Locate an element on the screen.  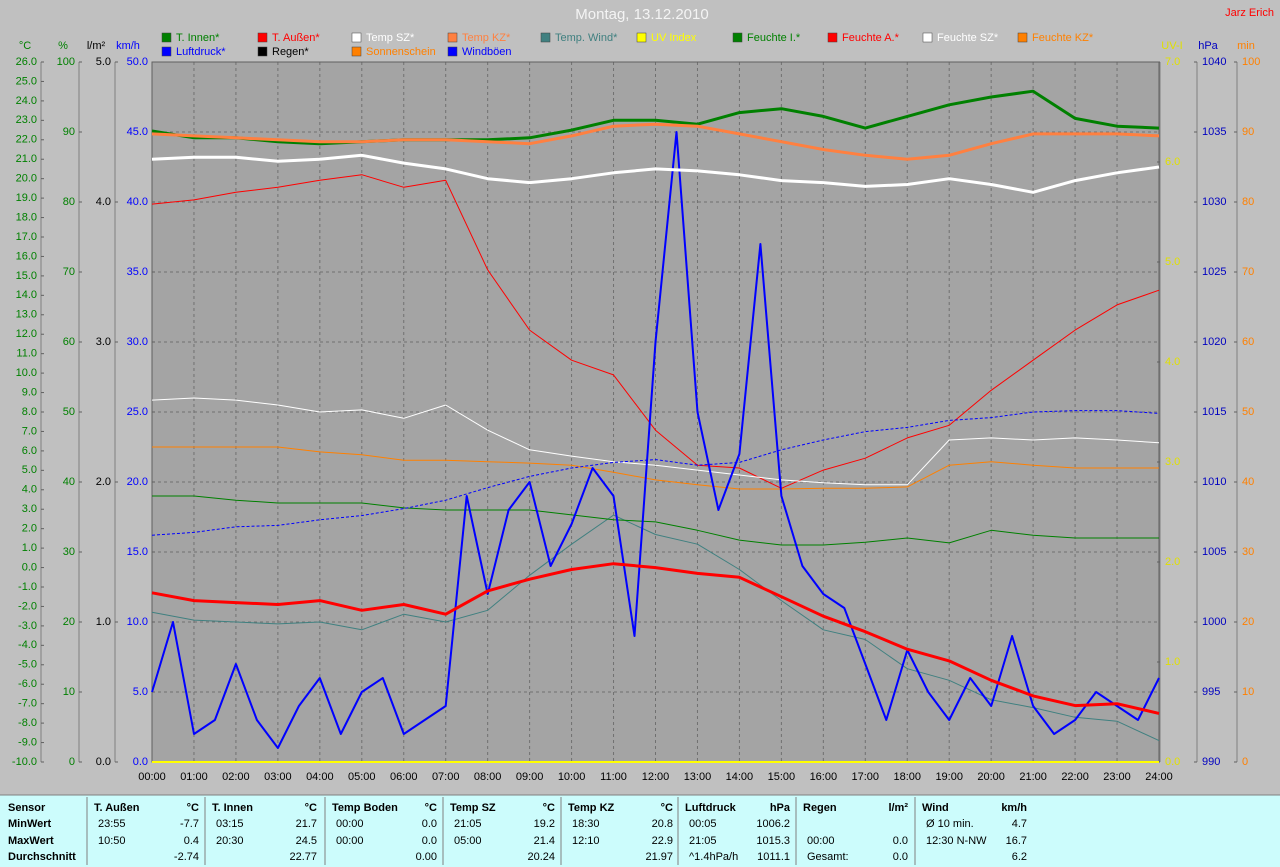
y-tick-label: 1.0 is located at coordinates (103, 622).